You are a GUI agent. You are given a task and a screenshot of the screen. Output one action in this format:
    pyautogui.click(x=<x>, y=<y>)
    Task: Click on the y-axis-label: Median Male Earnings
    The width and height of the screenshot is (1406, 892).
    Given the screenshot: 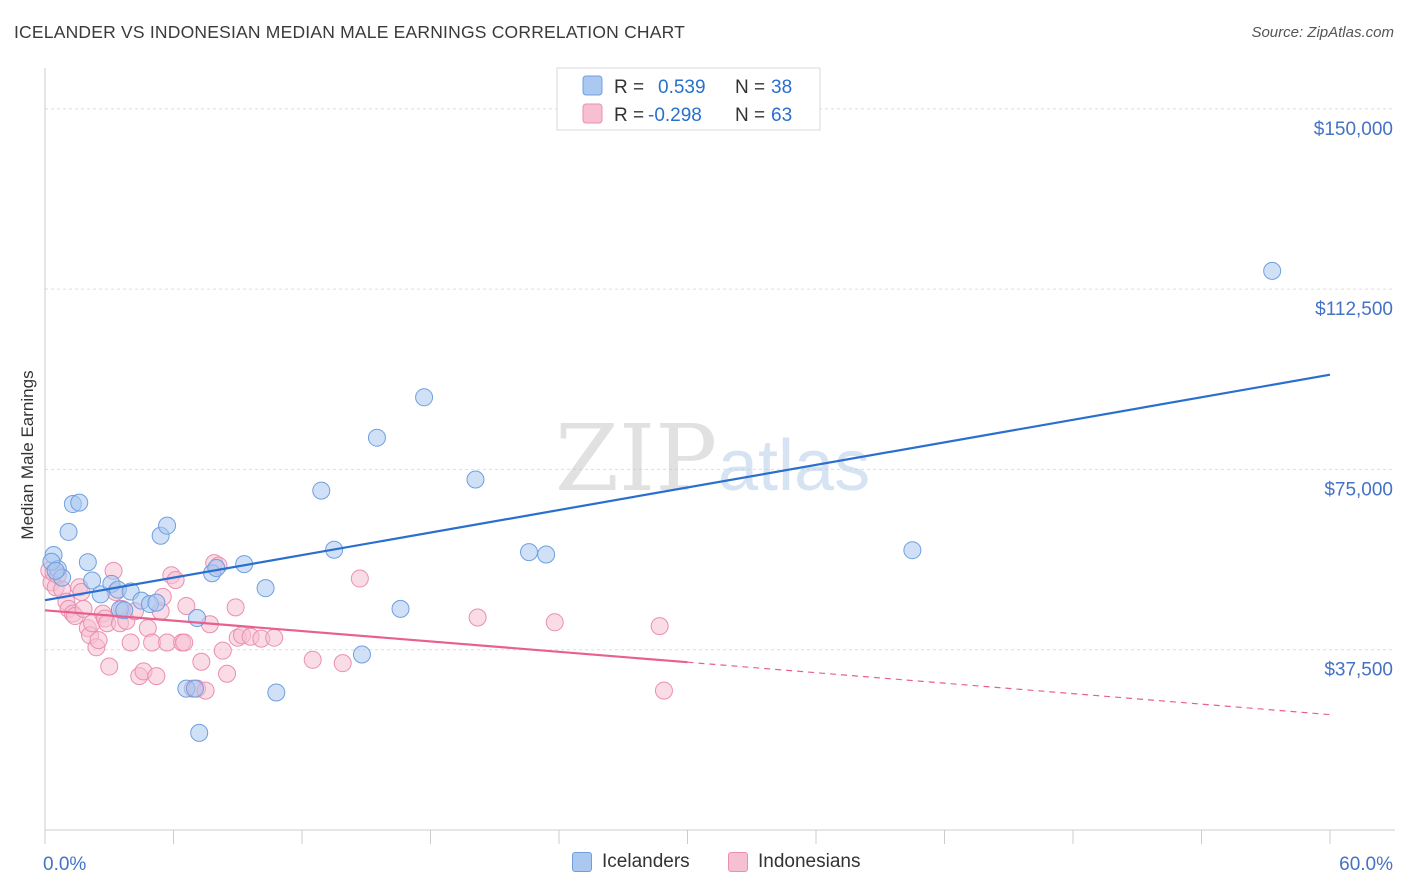 What is the action you would take?
    pyautogui.click(x=27, y=454)
    